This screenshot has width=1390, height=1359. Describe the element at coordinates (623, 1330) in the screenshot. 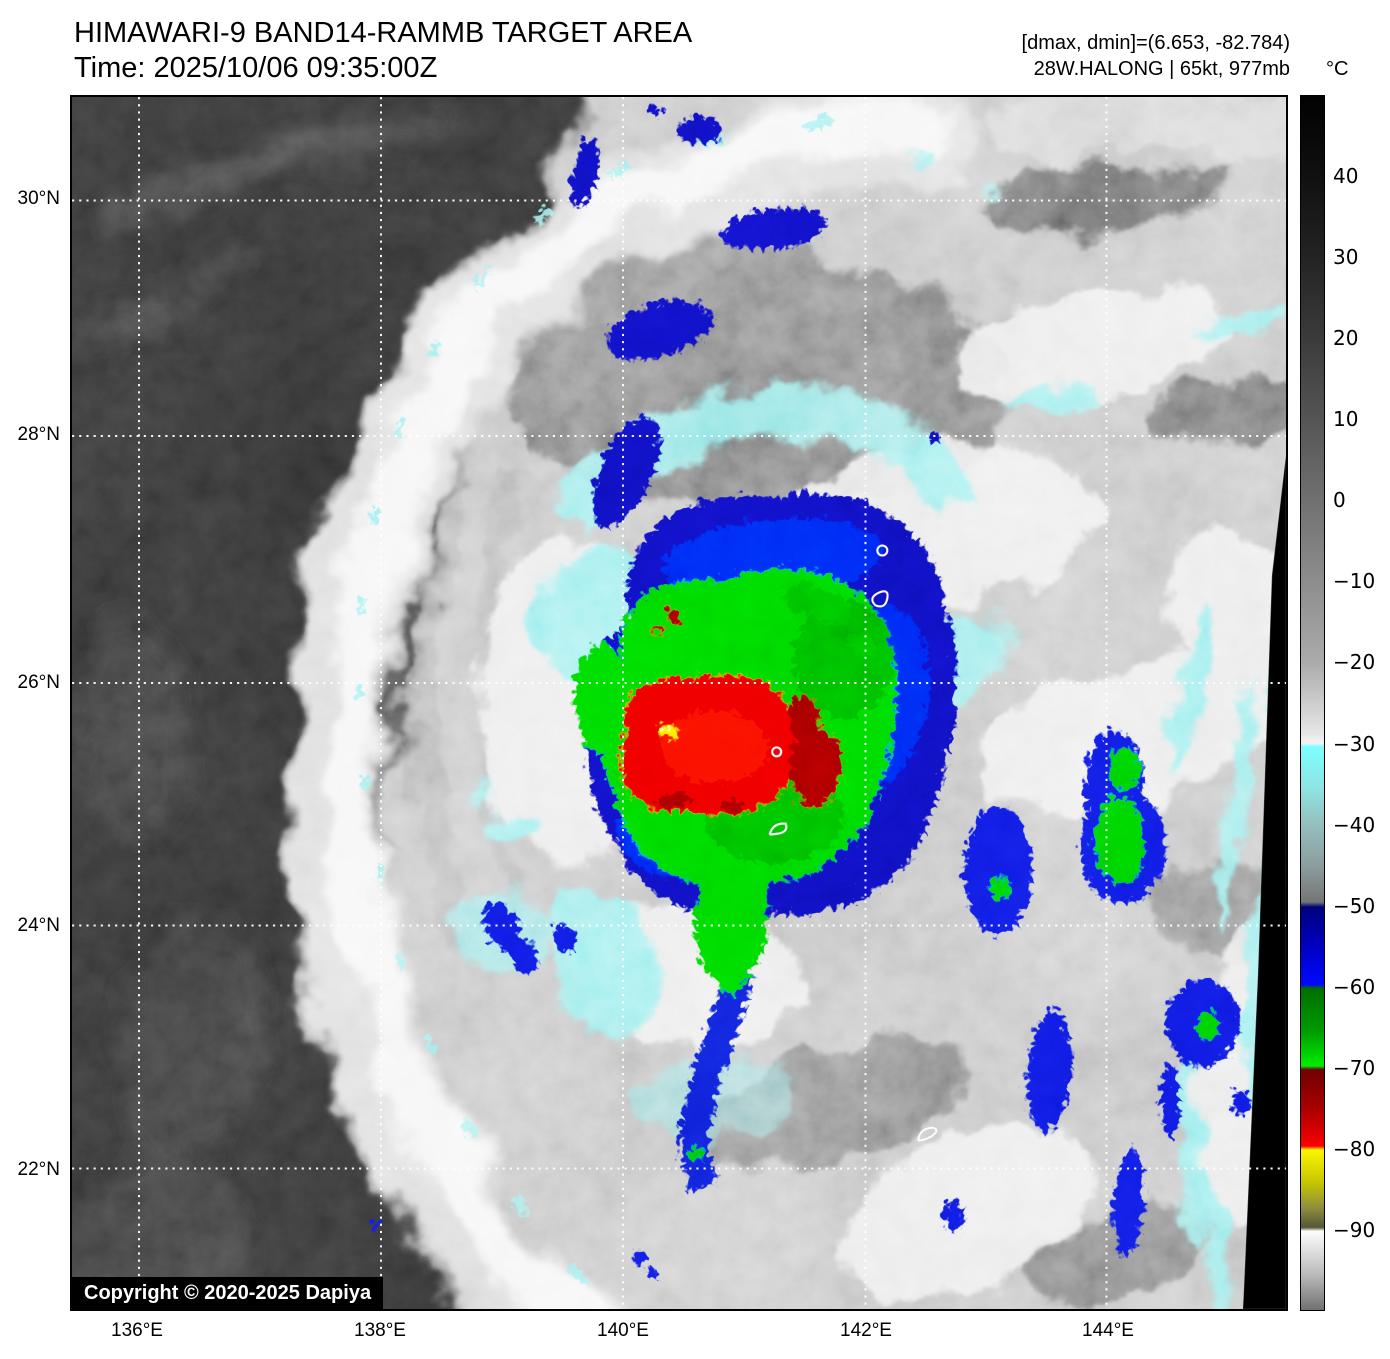

I see `lon-tick-label: 140°E` at that location.